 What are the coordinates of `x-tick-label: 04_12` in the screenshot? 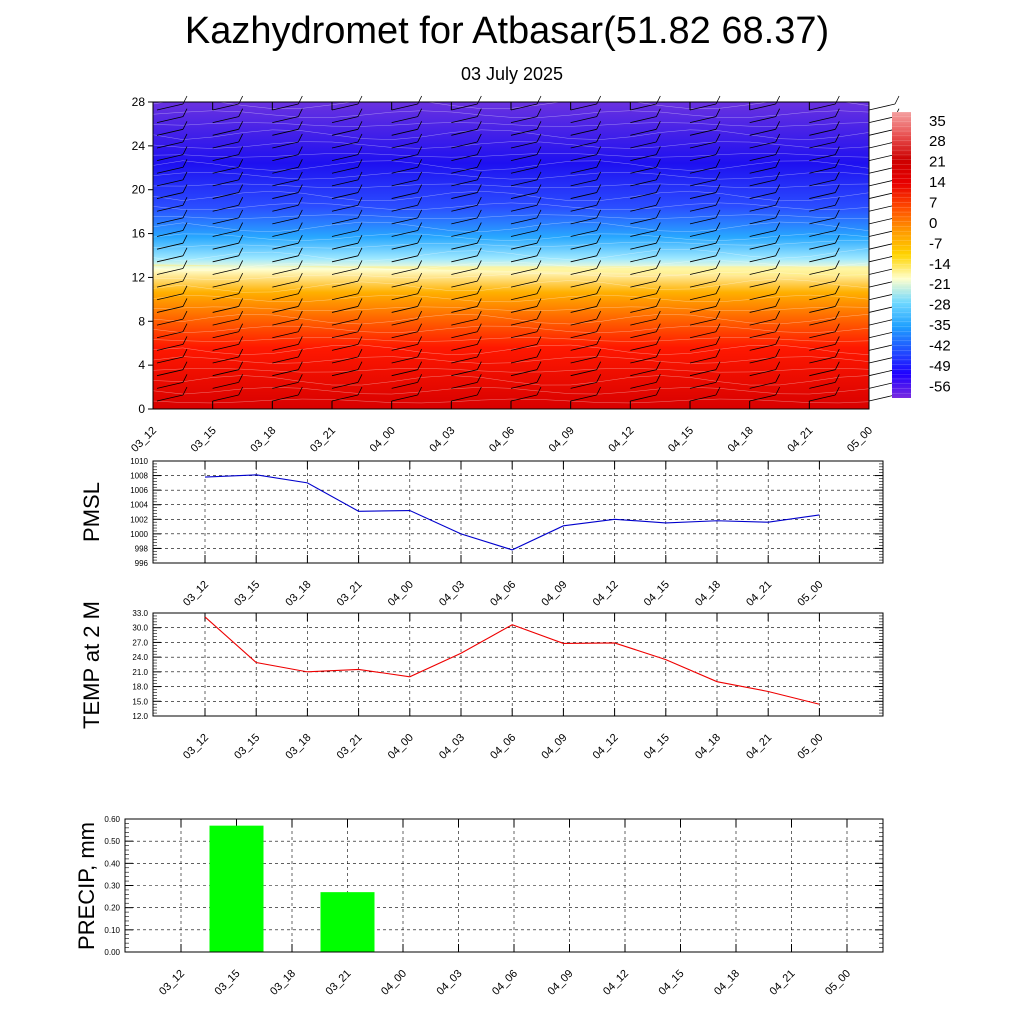 It's located at (606, 594).